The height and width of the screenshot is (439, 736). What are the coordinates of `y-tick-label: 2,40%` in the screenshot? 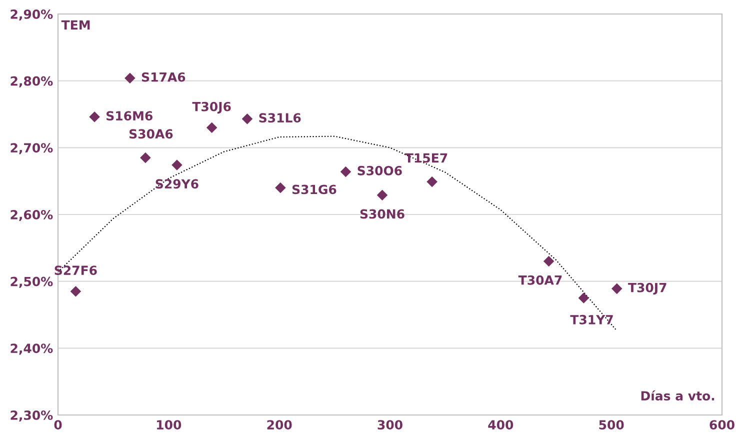 It's located at (31, 349).